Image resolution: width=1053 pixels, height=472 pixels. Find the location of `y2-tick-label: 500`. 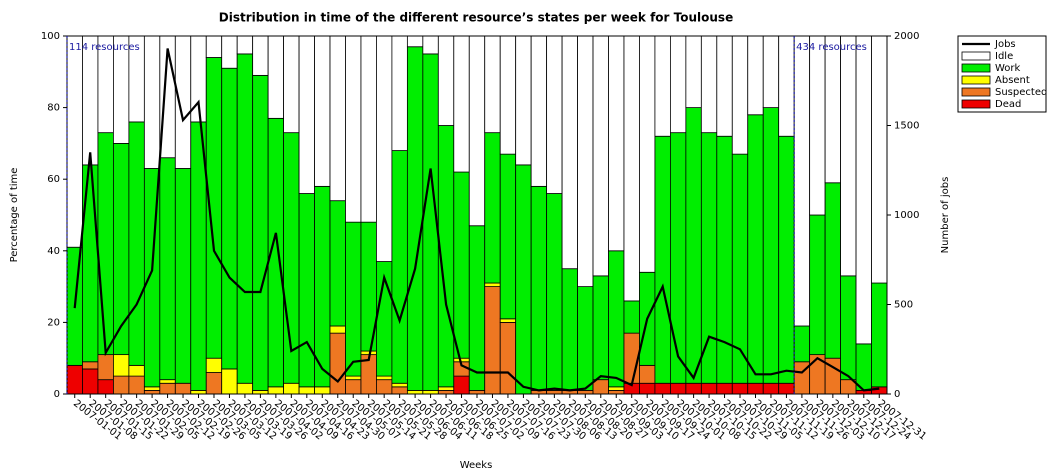

y2-tick-label: 500 is located at coordinates (903, 305).